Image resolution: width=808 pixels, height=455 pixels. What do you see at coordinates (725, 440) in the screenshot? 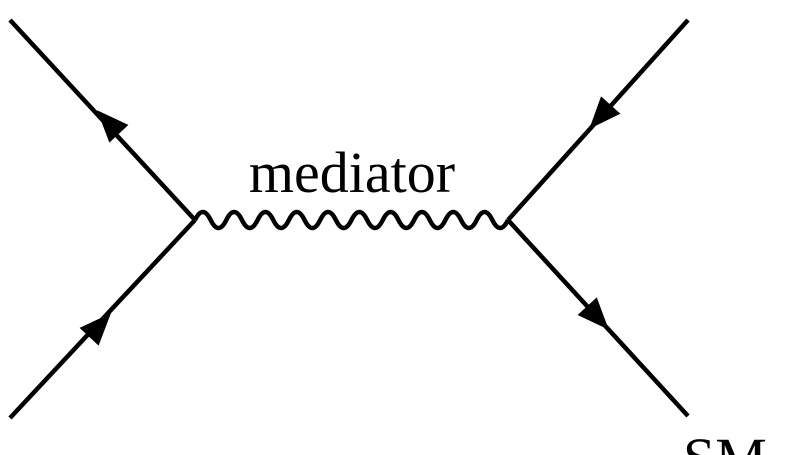
I see `outgoing-label: SM` at bounding box center [725, 440].